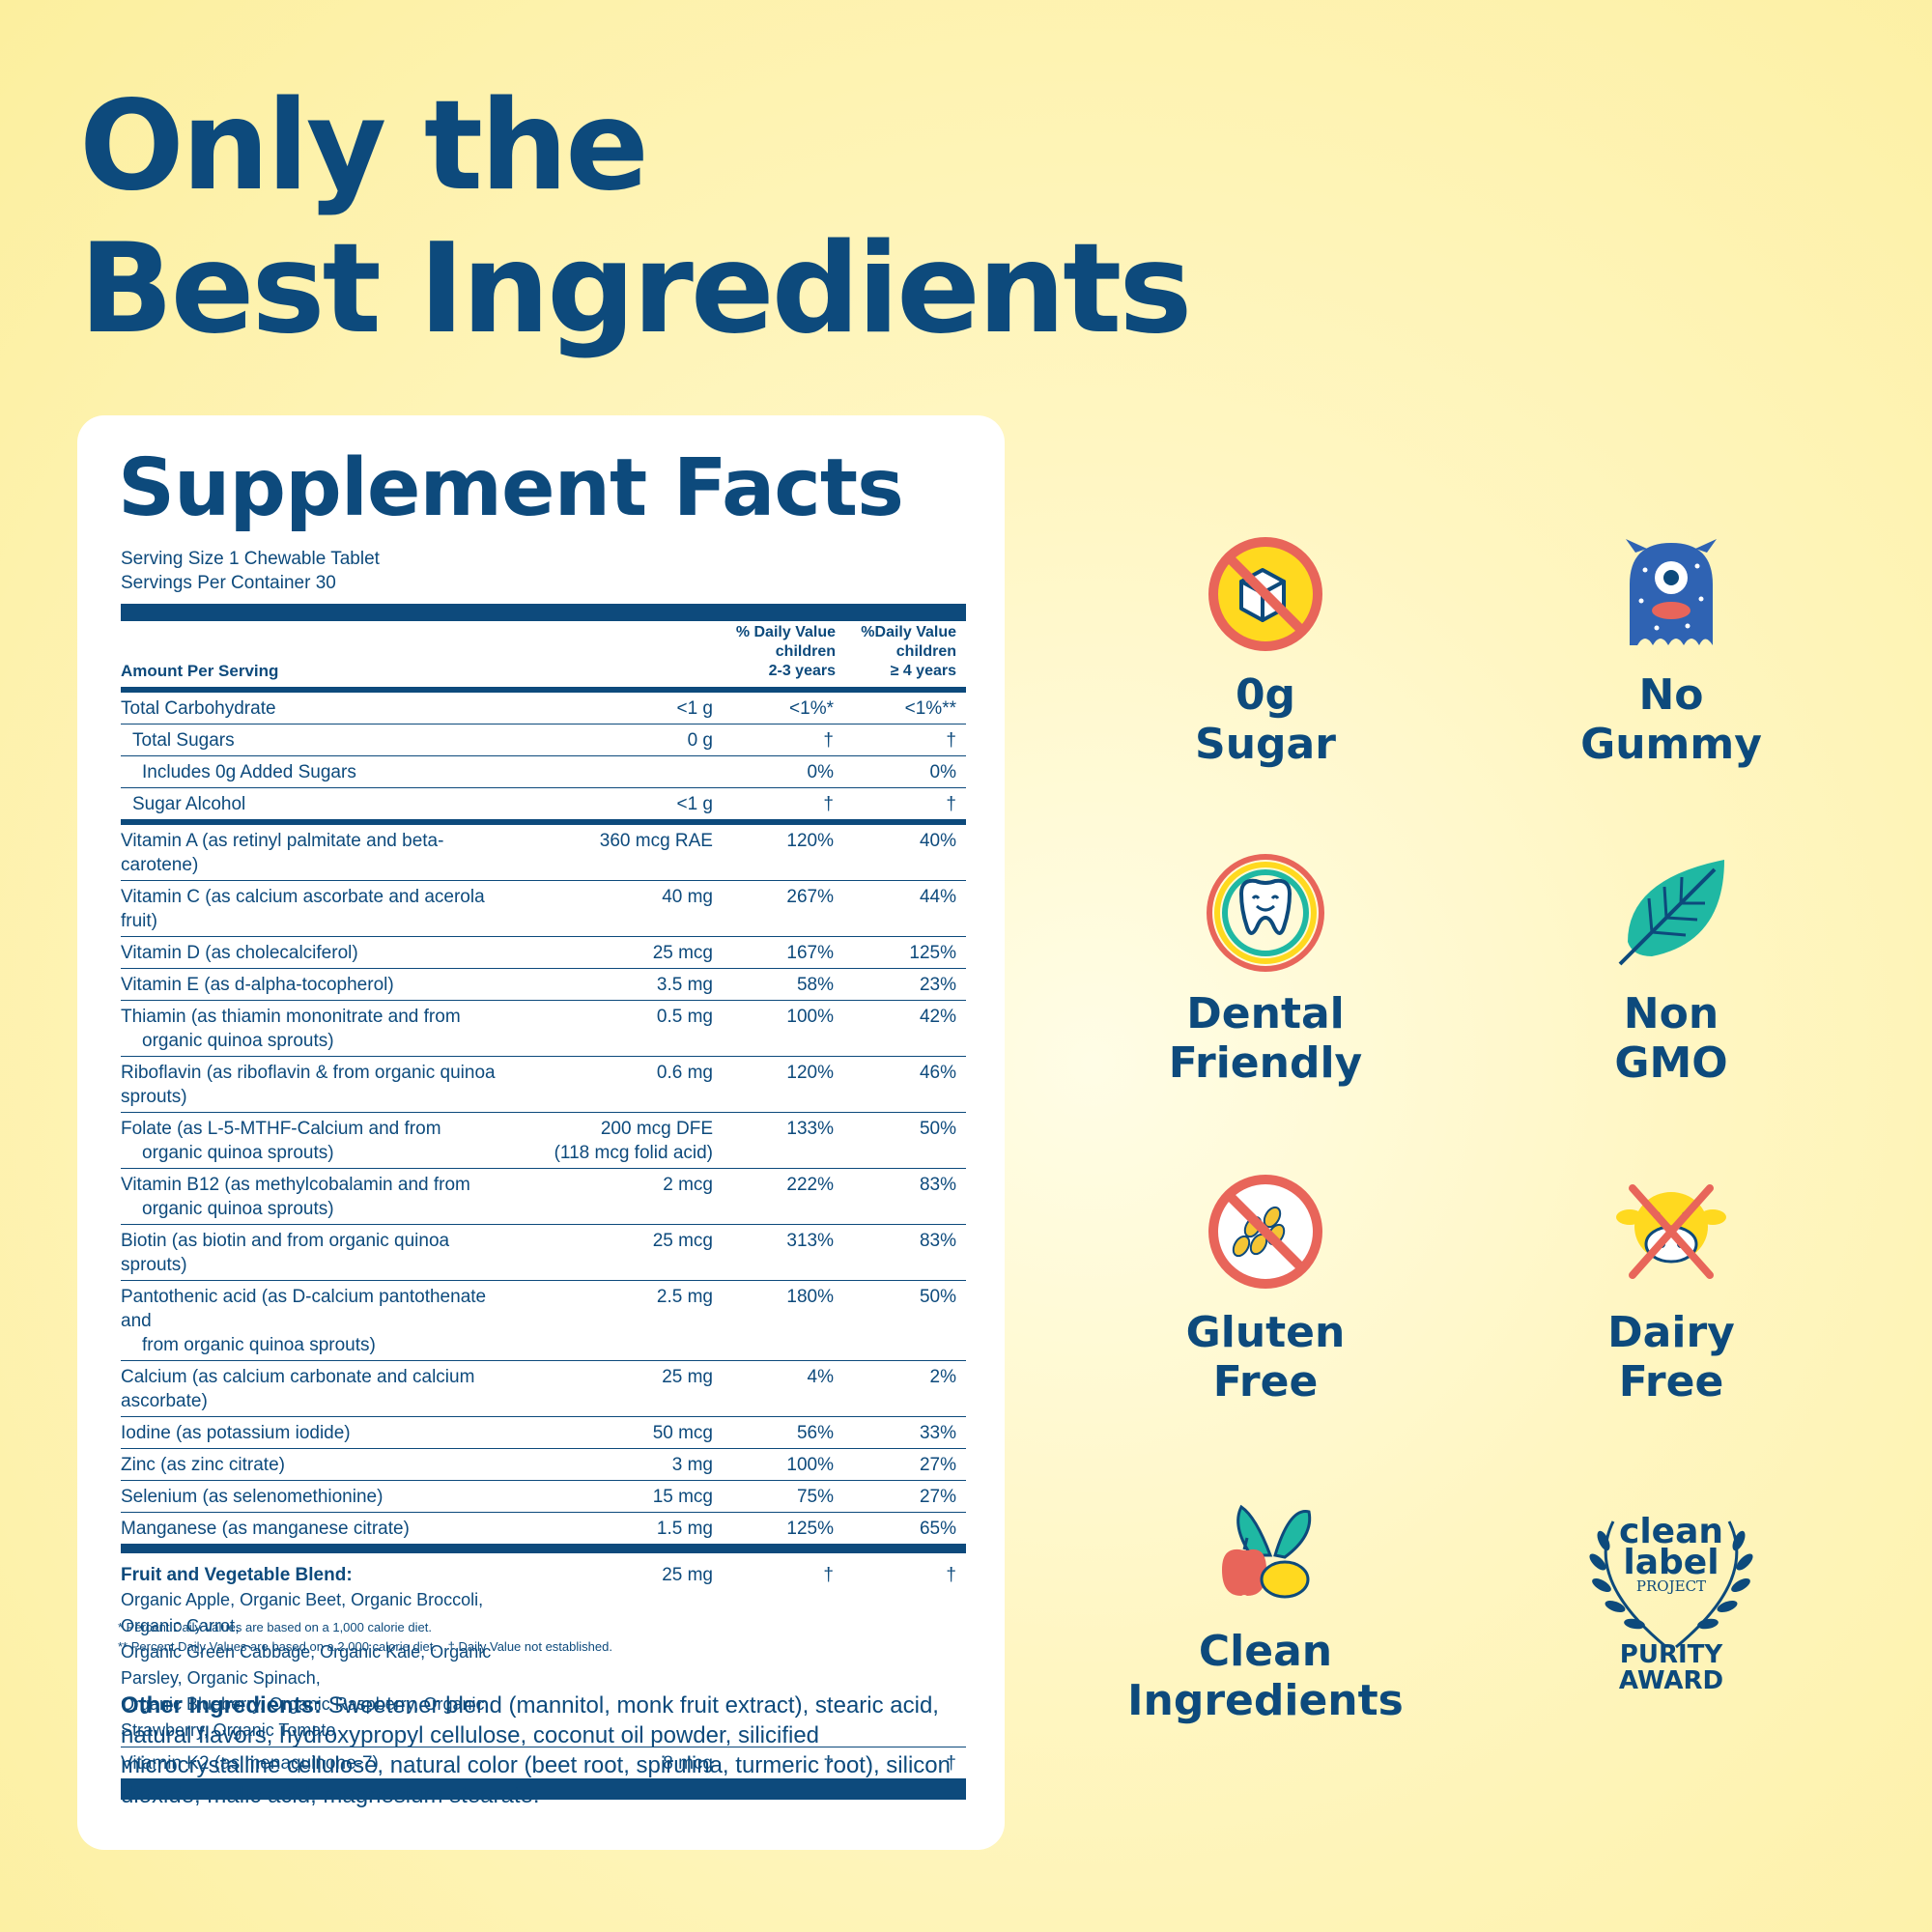  What do you see at coordinates (684, 1297) in the screenshot?
I see `nutrient-amount: 2.5 mg` at bounding box center [684, 1297].